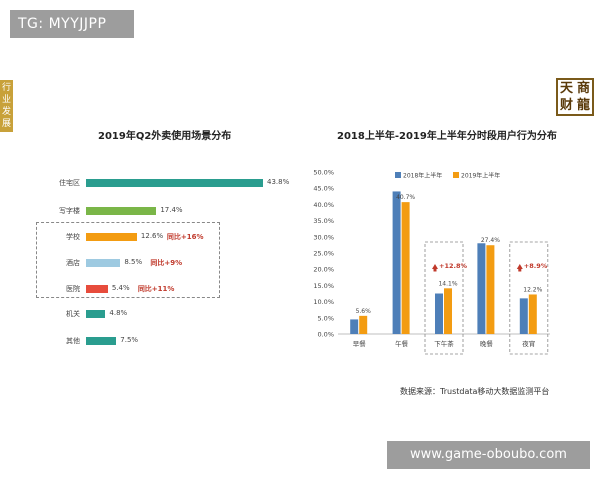 This screenshot has width=600, height=480. I want to click on left-yoy-annotation: 同比+9%, so click(166, 263).